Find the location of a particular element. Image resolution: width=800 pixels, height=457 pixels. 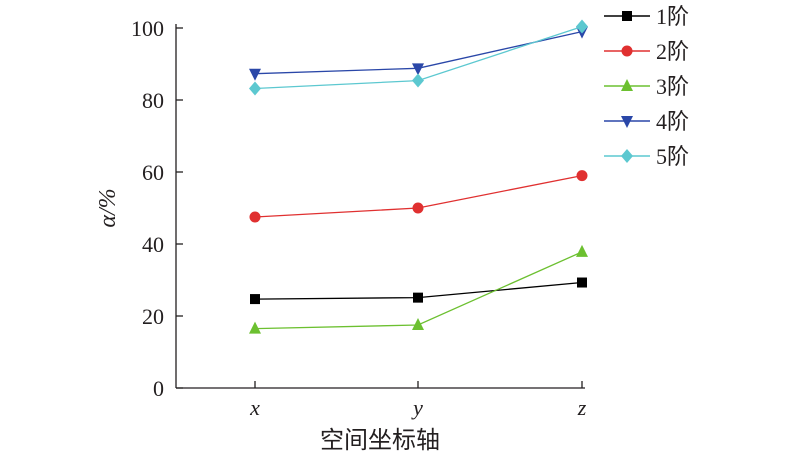

y-tick-label: 0 is located at coordinates (158, 388).